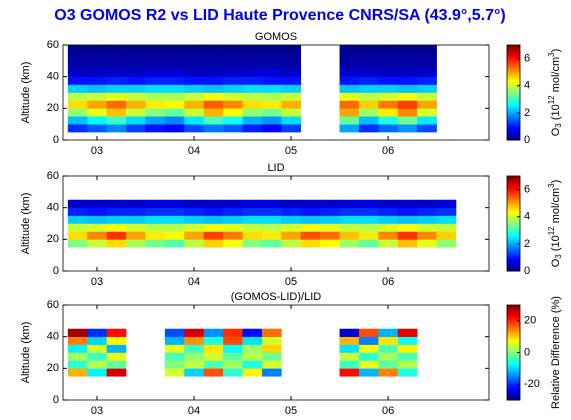 This screenshot has height=420, width=571. I want to click on colorbar-tick-label: 4, so click(527, 86).